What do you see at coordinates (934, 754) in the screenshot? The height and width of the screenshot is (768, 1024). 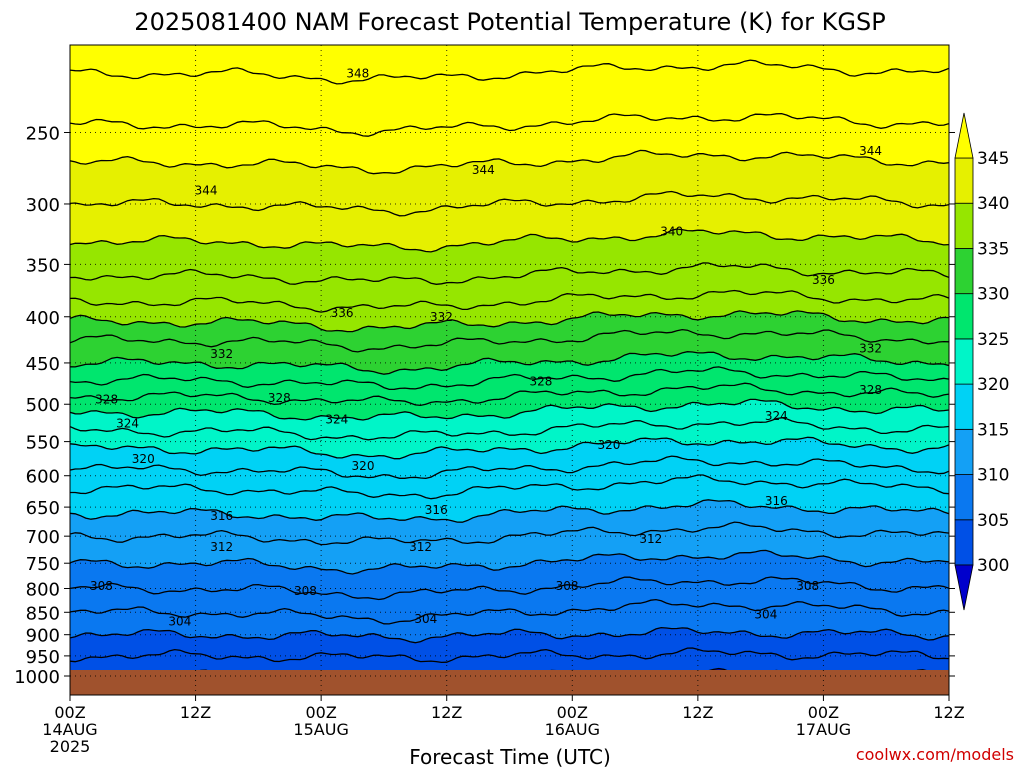 I see `watermark-text: coolwx.com/models` at bounding box center [934, 754].